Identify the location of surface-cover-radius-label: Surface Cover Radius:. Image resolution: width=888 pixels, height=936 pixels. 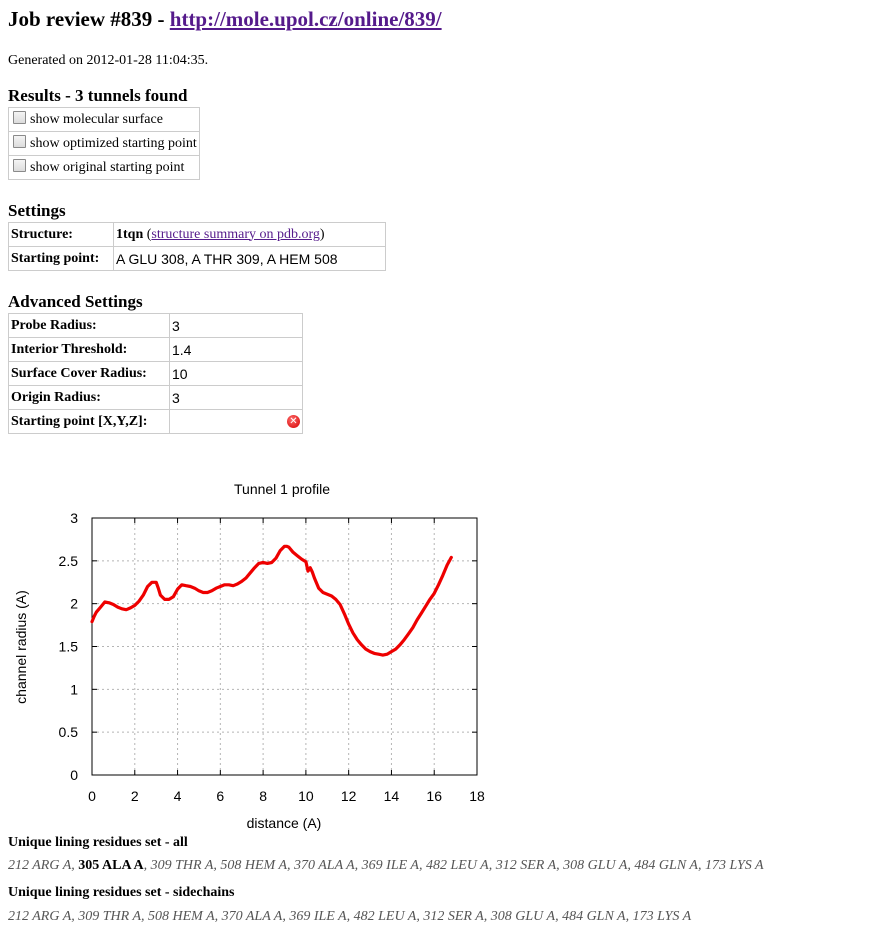
(89, 373).